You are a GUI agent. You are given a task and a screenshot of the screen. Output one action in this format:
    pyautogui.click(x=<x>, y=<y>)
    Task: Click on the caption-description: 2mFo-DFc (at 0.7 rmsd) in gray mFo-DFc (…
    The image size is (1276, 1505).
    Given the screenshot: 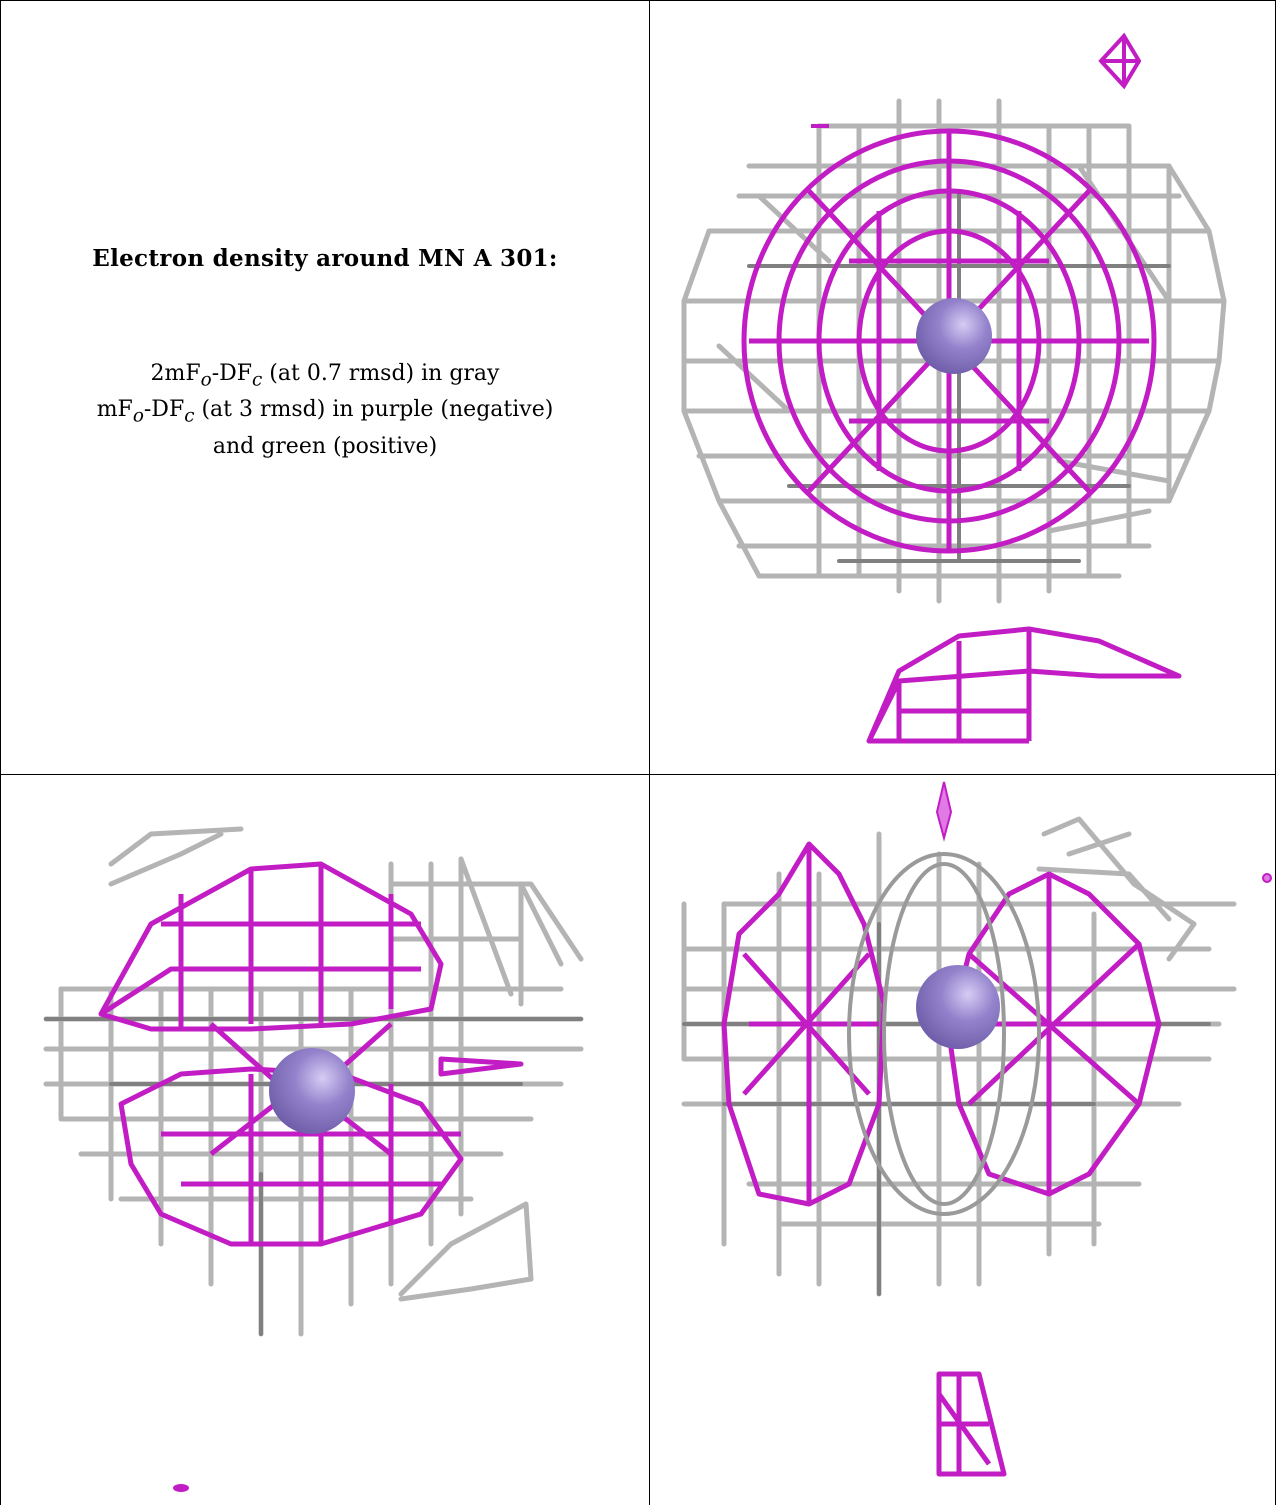 What is the action you would take?
    pyautogui.click(x=325, y=410)
    